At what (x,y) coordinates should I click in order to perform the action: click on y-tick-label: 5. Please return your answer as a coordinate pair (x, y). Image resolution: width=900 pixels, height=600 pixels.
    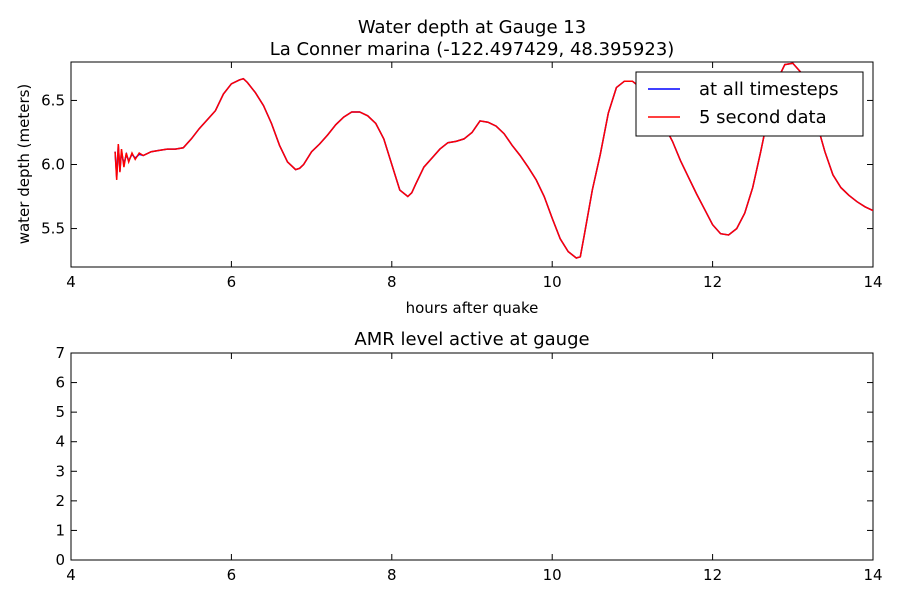
    Looking at the image, I should click on (60, 412).